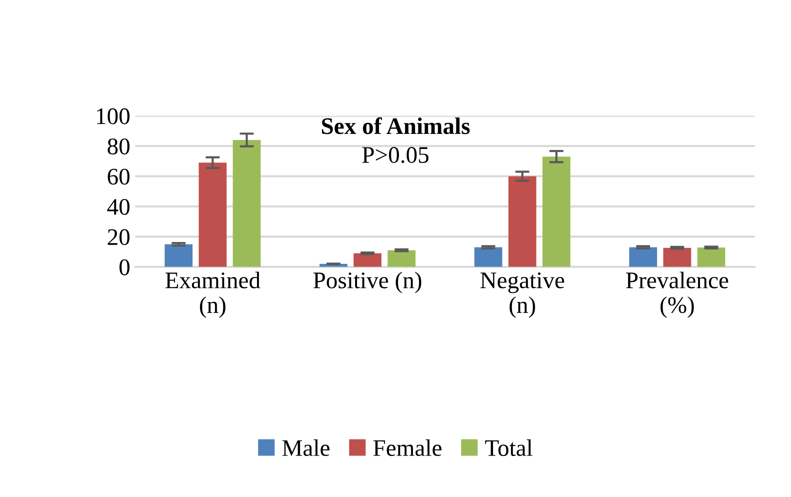 The width and height of the screenshot is (791, 497). Describe the element at coordinates (508, 447) in the screenshot. I see `legend-label: Total` at that location.